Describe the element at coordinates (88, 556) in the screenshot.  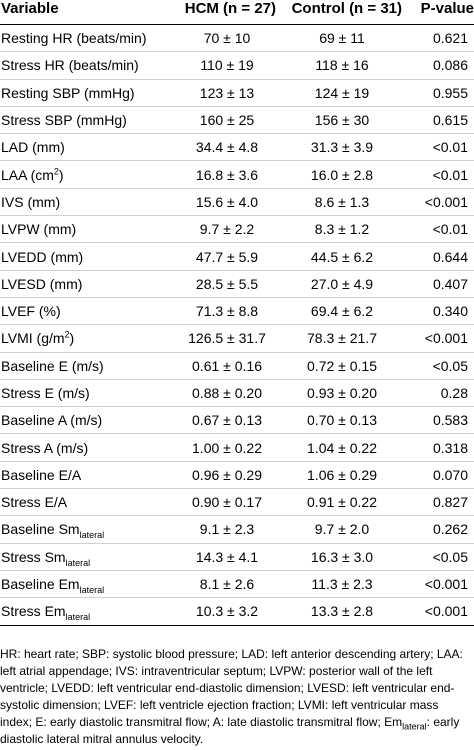
I see `row-variable: Stress Smlateral` at that location.